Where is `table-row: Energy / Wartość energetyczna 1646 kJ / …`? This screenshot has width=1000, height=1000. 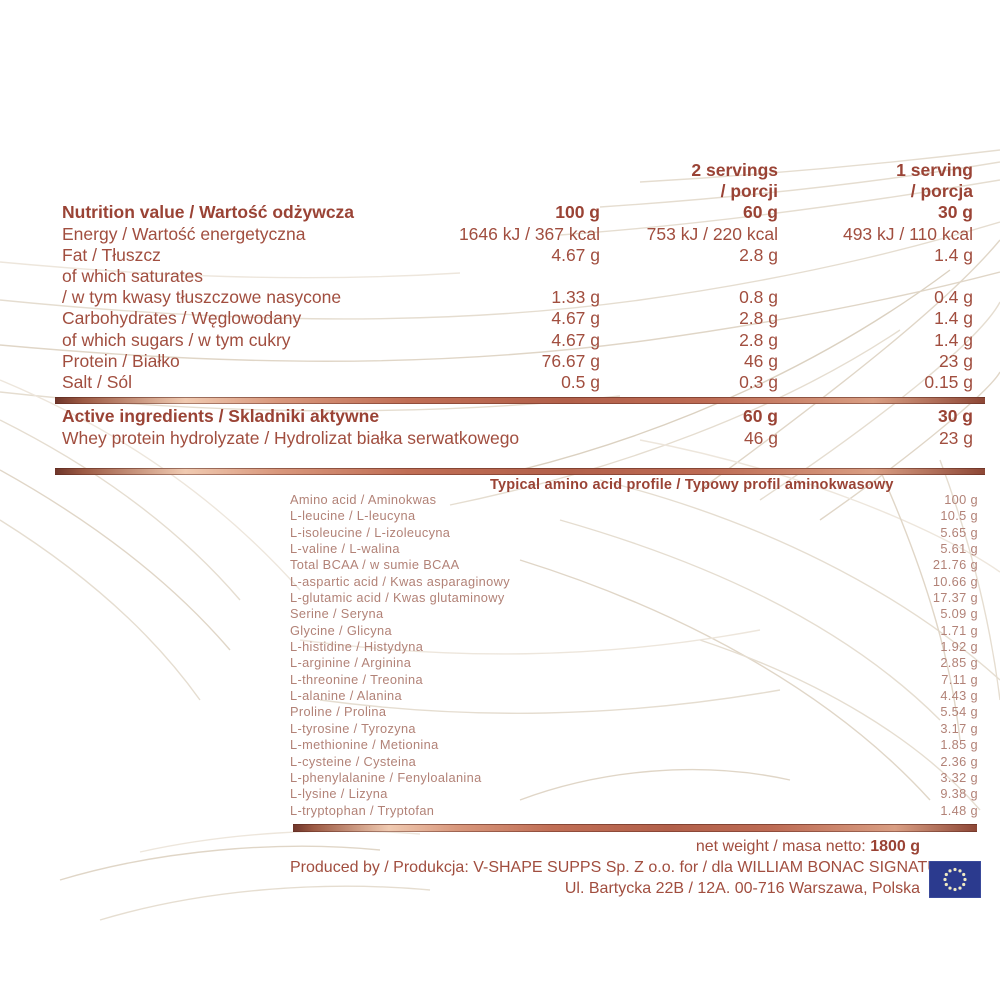
table-row: Energy / Wartość energetyczna 1646 kJ / … is located at coordinates (523, 234).